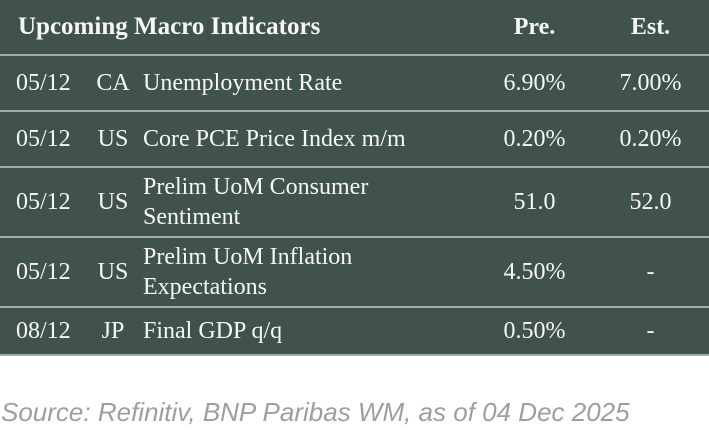 The height and width of the screenshot is (438, 709). I want to click on table-row: 05/12 CA Unemployment Rate 6.90% 7.00%, so click(354, 83).